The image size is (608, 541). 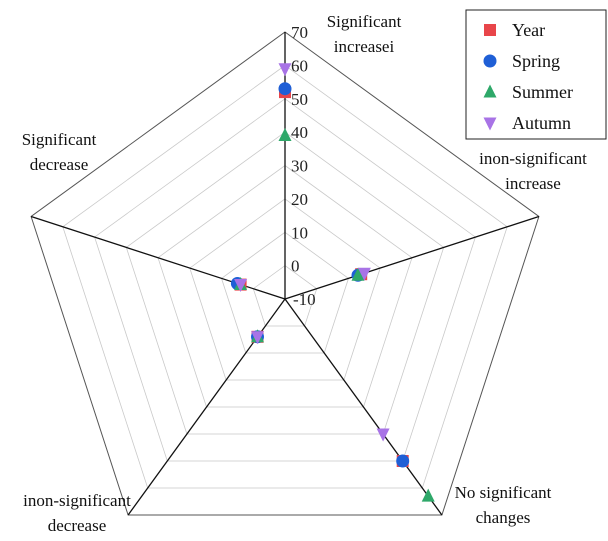 I want to click on legend-marker-spring, so click(x=490, y=61).